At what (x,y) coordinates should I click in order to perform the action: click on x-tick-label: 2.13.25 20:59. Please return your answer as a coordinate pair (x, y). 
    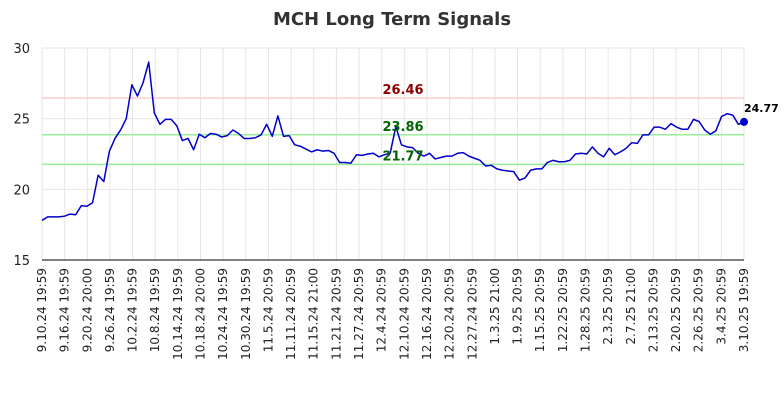
    Looking at the image, I should click on (653, 310).